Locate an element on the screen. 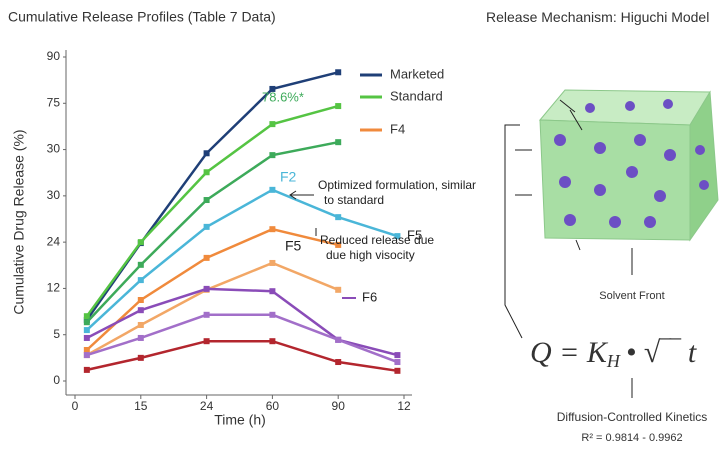 The width and height of the screenshot is (725, 453). particles is located at coordinates (631, 163).